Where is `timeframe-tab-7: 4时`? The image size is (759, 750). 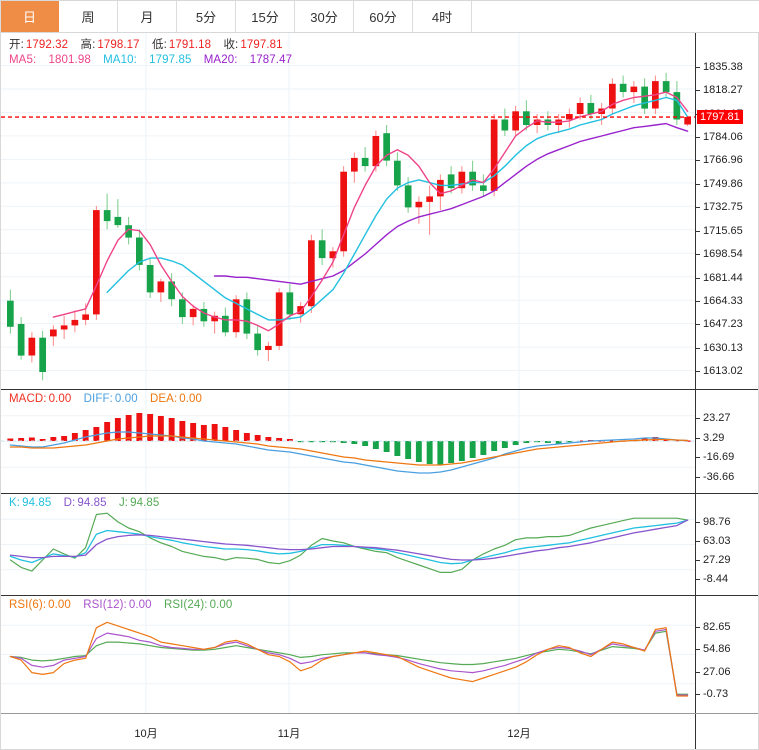
timeframe-tab-7: 4时 is located at coordinates (442, 16).